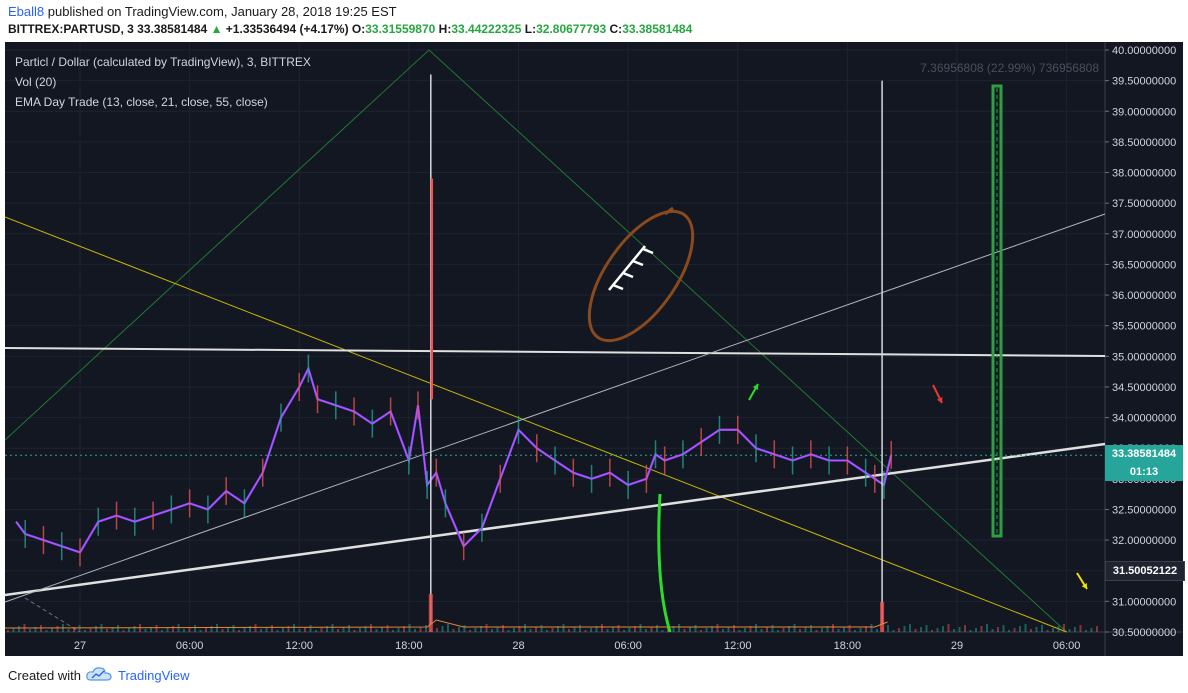  I want to click on close-value: 33.38581484, so click(657, 29).